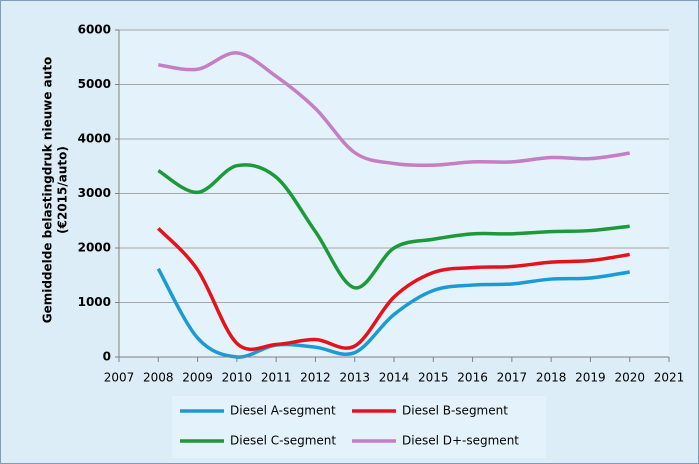 Image resolution: width=699 pixels, height=464 pixels. I want to click on x-tick-label: 2016, so click(472, 378).